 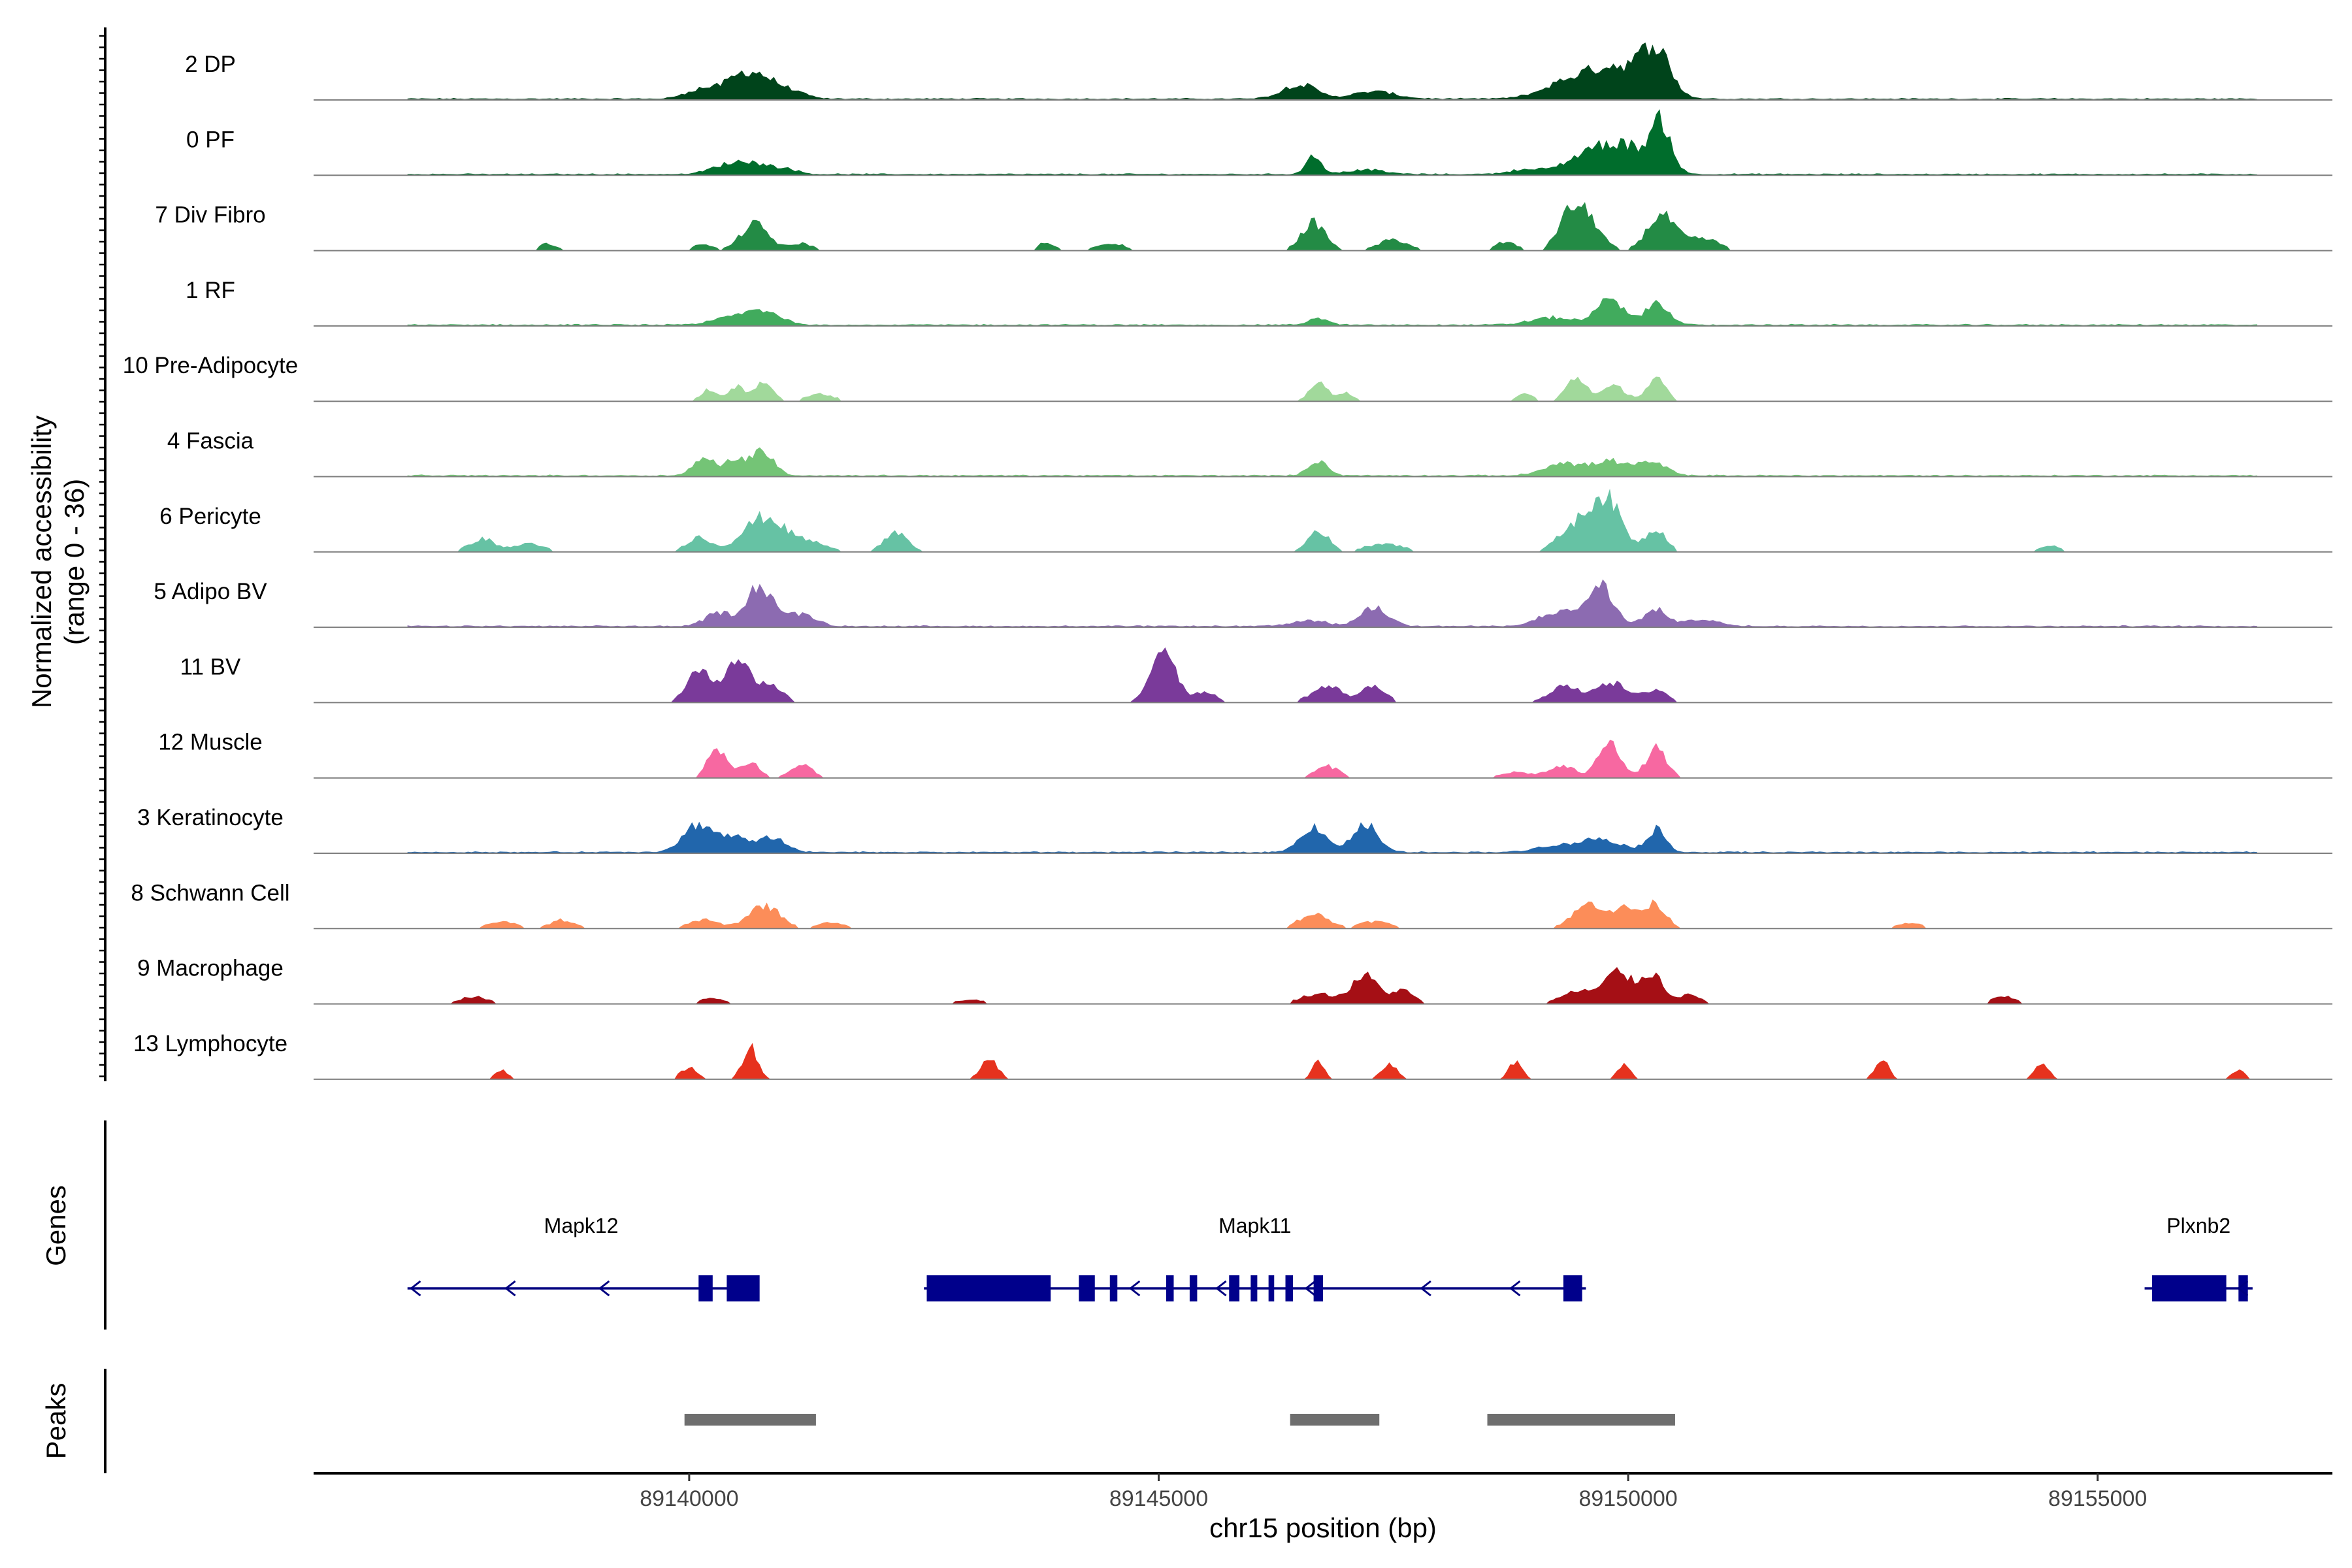 What do you see at coordinates (2198, 1225) in the screenshot?
I see `gene-label: Plxnb2` at bounding box center [2198, 1225].